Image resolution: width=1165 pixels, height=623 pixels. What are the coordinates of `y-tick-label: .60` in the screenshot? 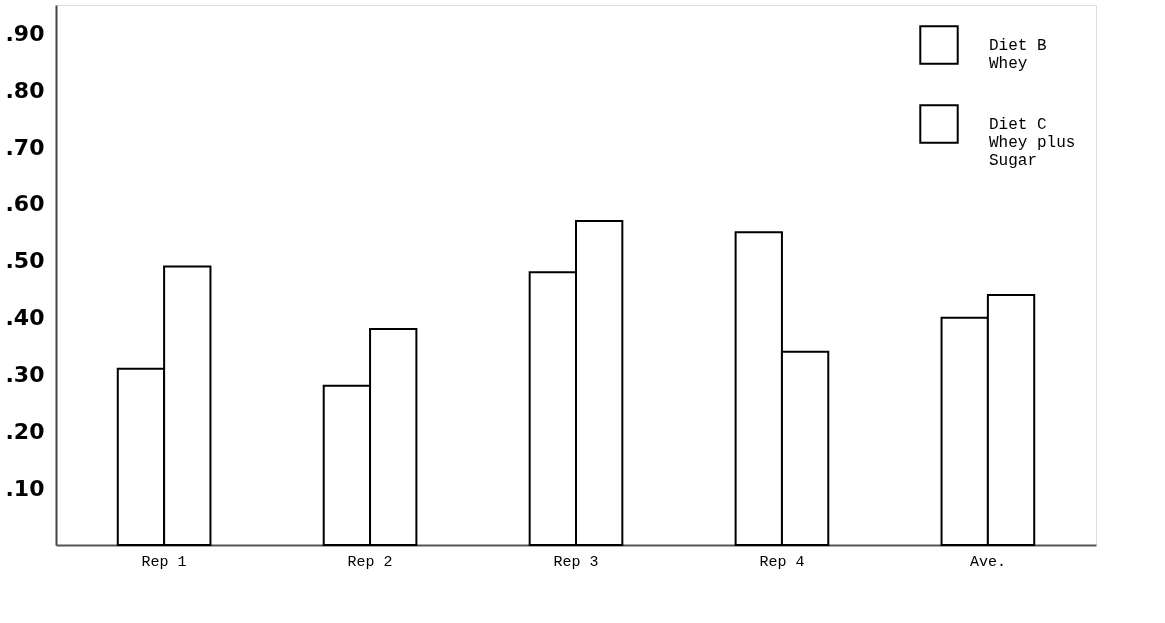 It's located at (25, 204).